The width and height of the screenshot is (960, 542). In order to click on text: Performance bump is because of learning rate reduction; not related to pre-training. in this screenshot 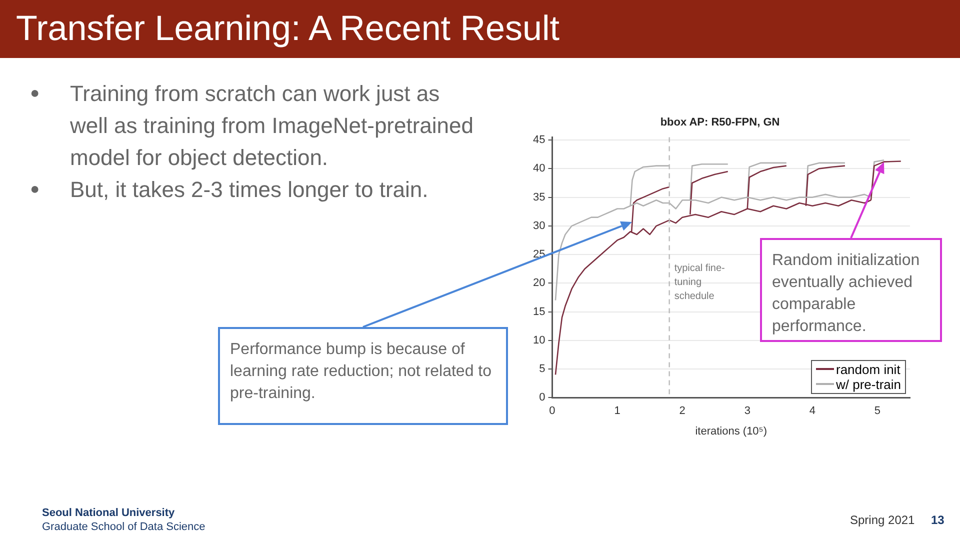, I will do `click(363, 376)`.